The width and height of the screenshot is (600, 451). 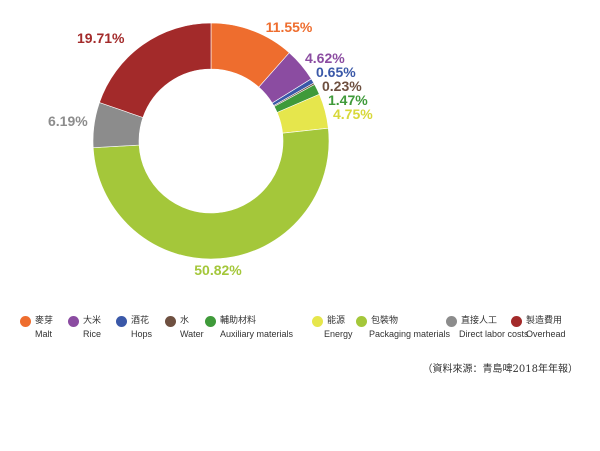 What do you see at coordinates (101, 38) in the screenshot?
I see `data-label-overhead: 19.71%` at bounding box center [101, 38].